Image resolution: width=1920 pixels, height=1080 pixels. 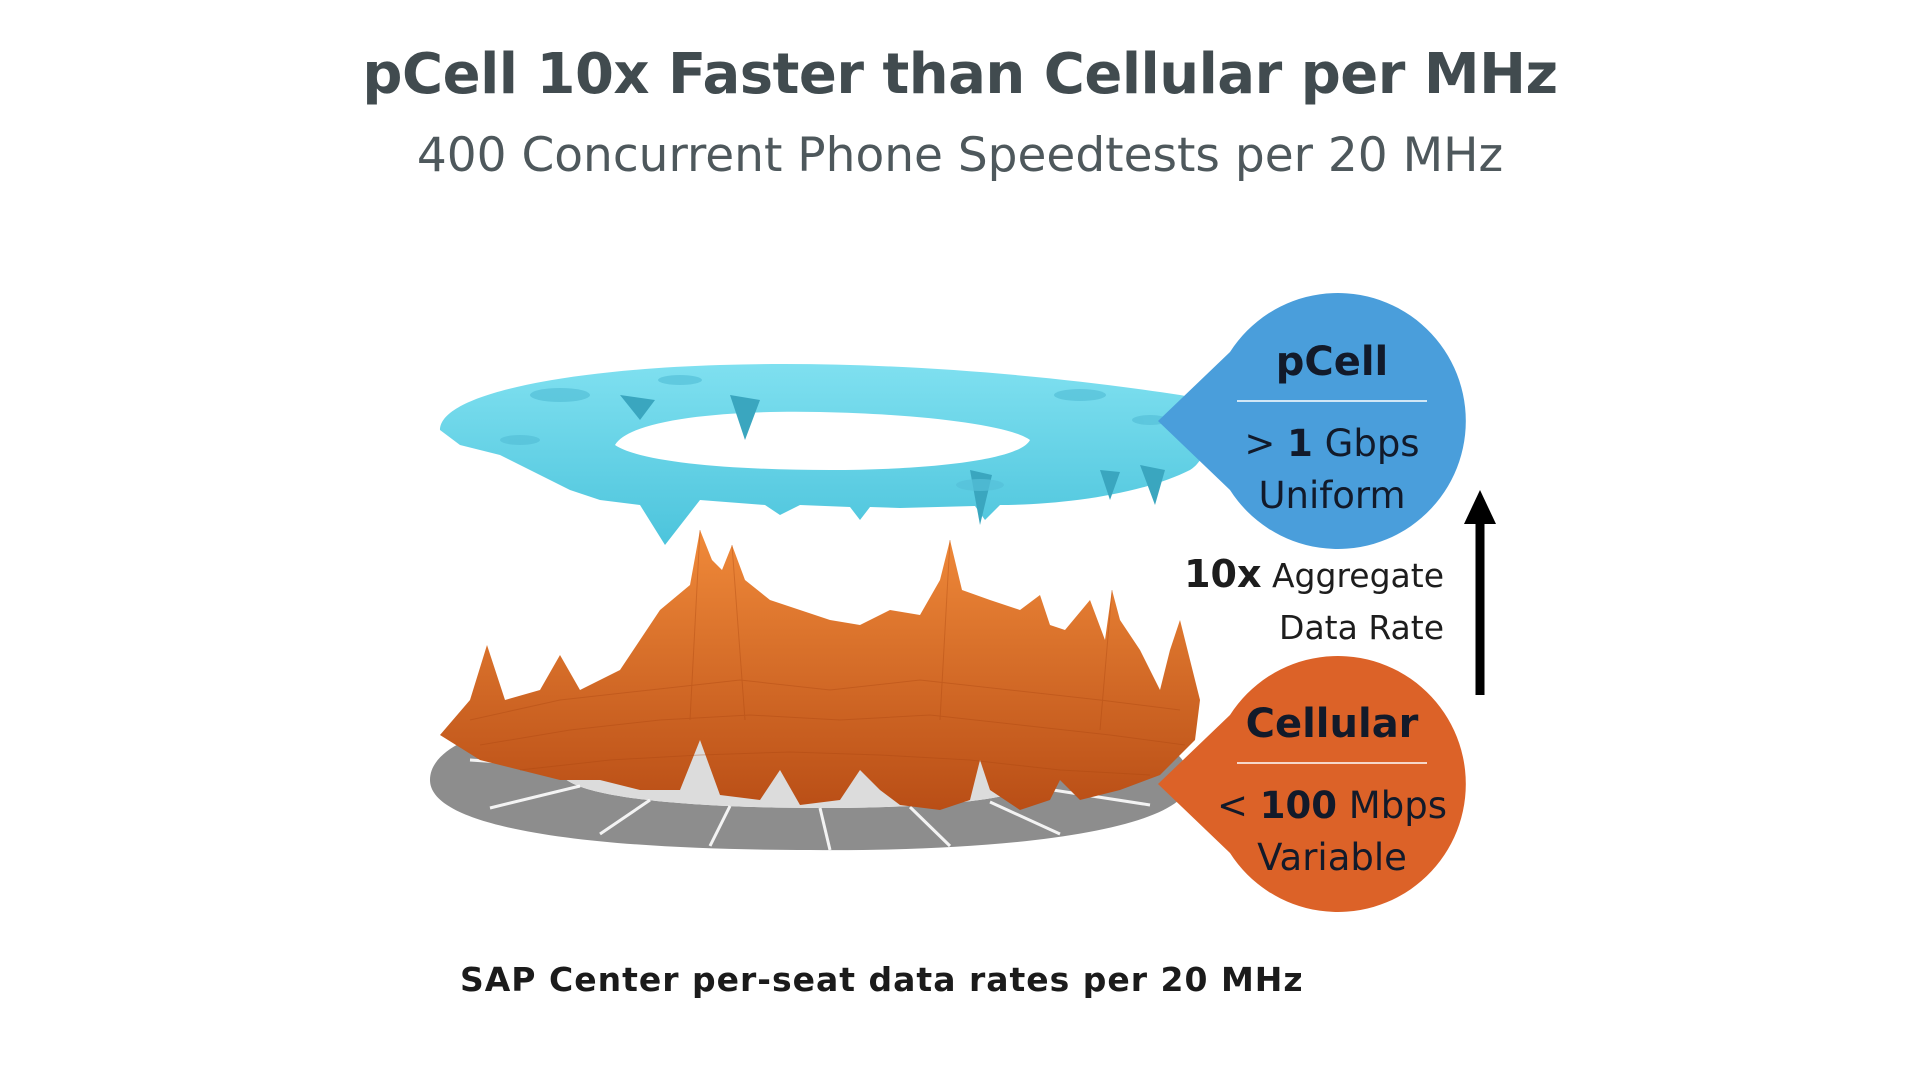 What do you see at coordinates (1300, 443) in the screenshot?
I see `pcell-rate-value: 1` at bounding box center [1300, 443].